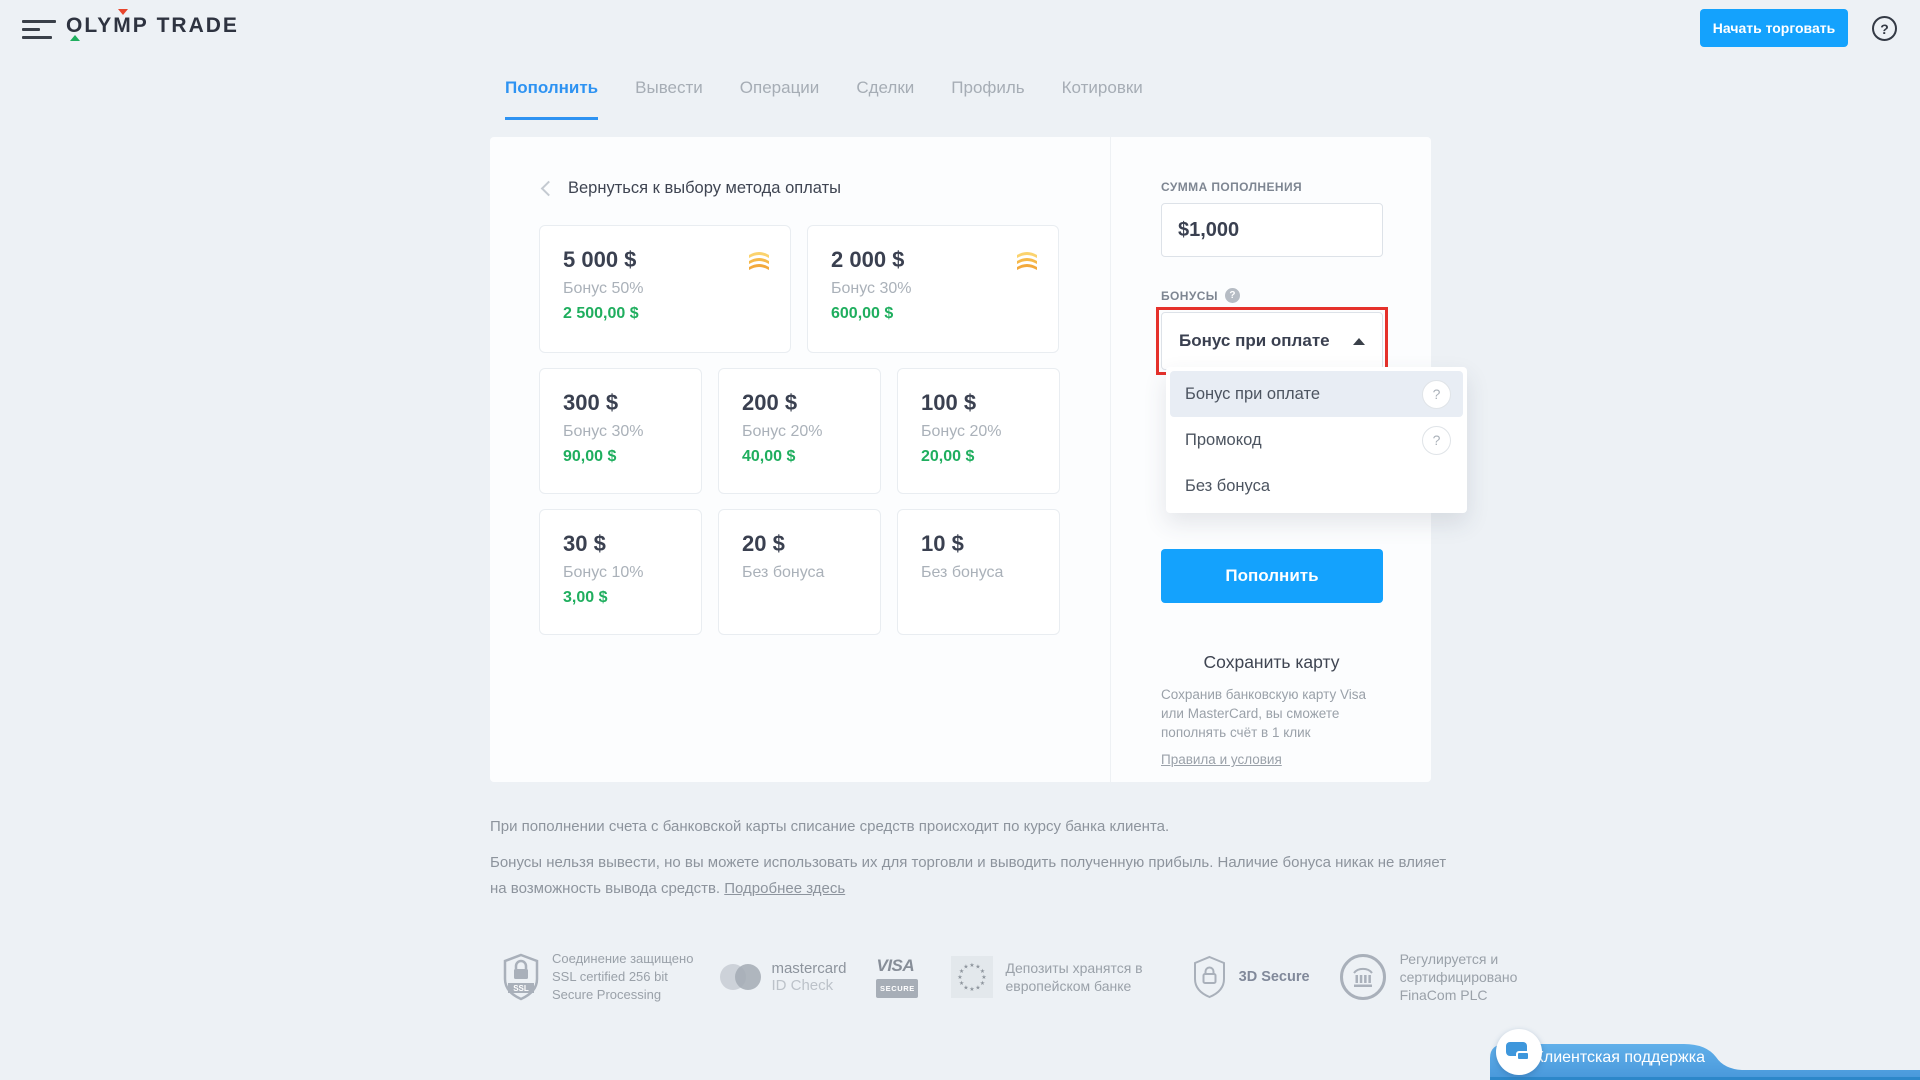 The width and height of the screenshot is (1920, 1080). What do you see at coordinates (741, 977) in the screenshot?
I see `mastercard-icon` at bounding box center [741, 977].